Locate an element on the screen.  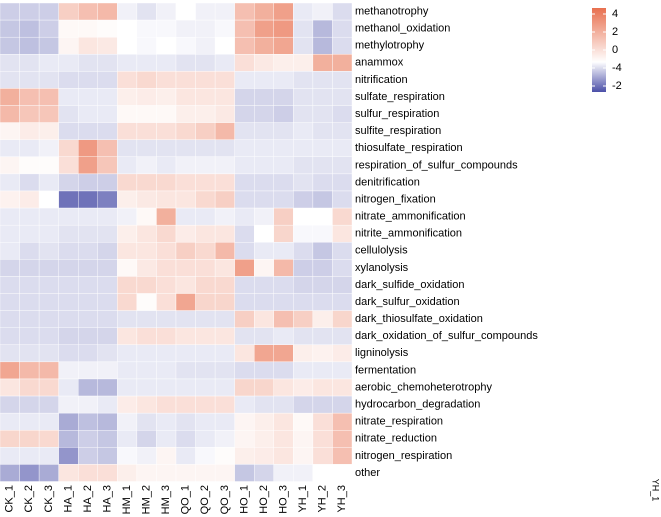
row-label: cellulolysis is located at coordinates (381, 251).